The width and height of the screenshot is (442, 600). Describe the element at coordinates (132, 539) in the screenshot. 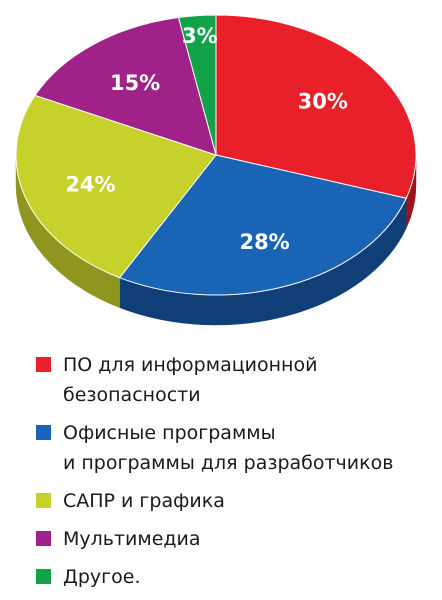

I see `legend-label-multimedia: Мультимедиа` at that location.